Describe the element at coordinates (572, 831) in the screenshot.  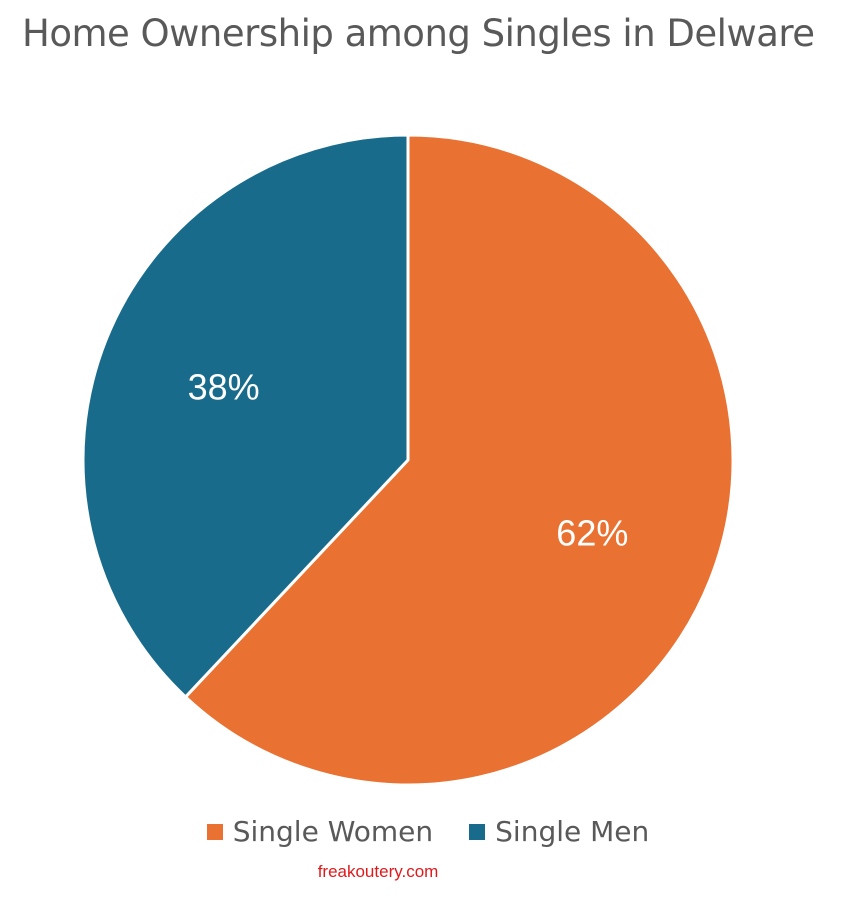
I see `legend-label-single-men: Single Men` at that location.